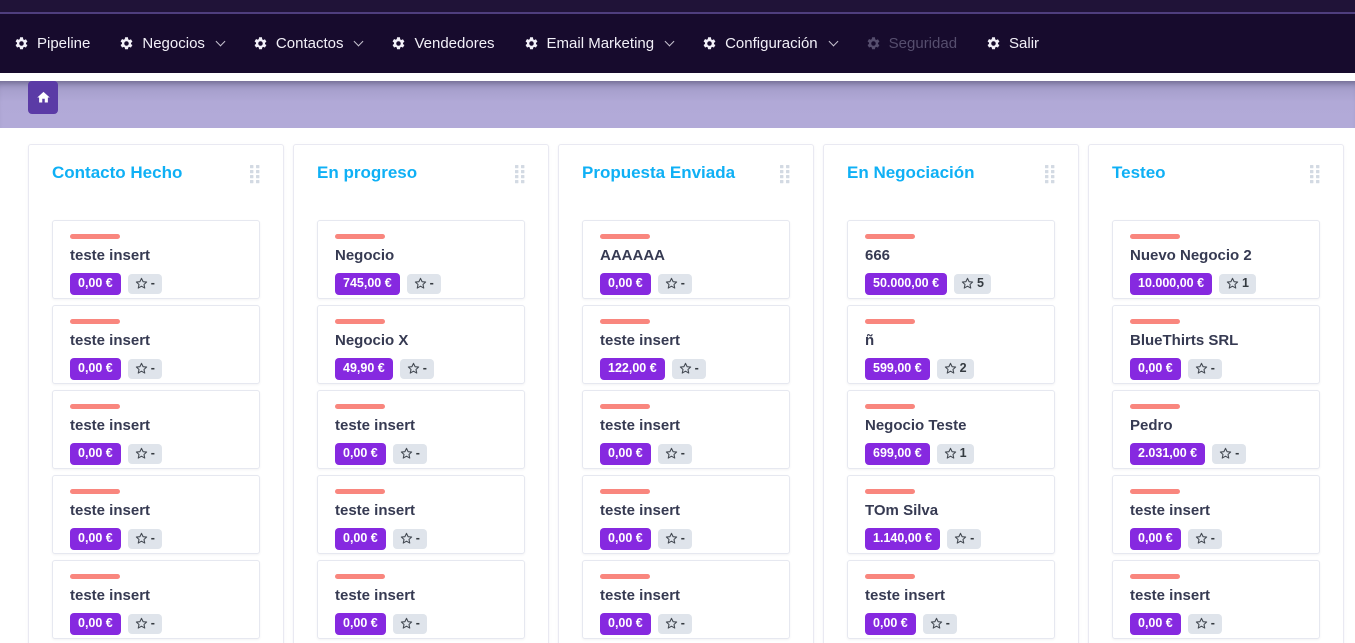 The image size is (1355, 643). I want to click on card-value-badge: 1.140,00 €, so click(903, 539).